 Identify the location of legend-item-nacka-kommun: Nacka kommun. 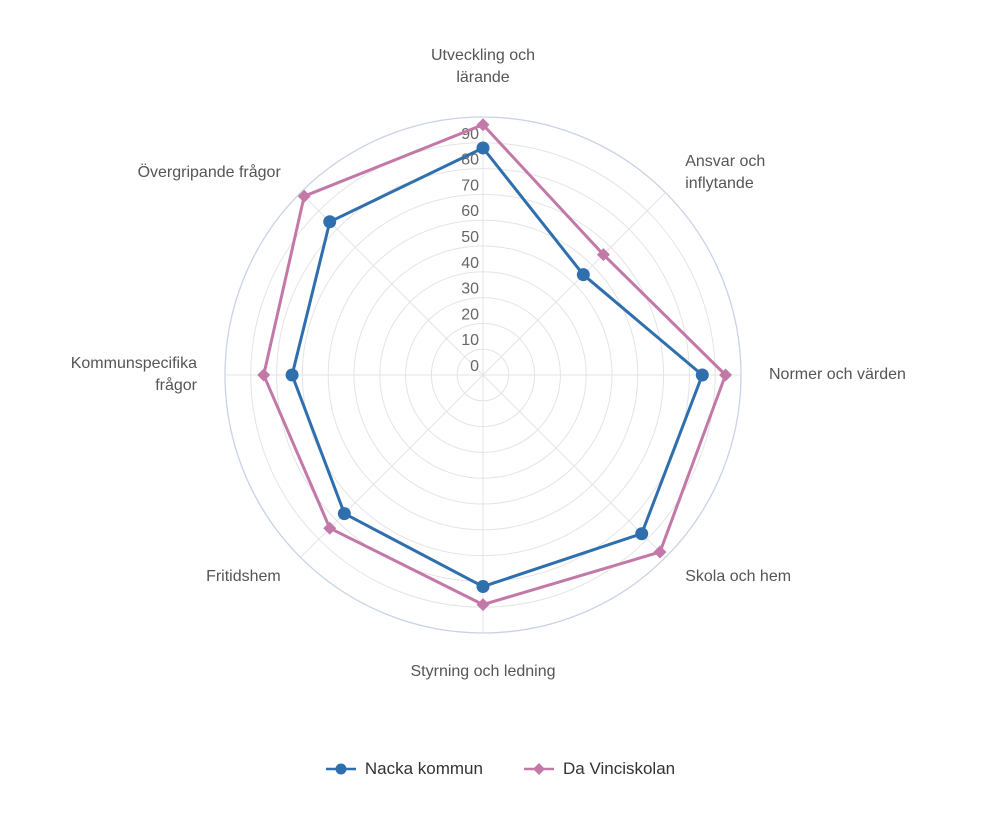
(404, 769).